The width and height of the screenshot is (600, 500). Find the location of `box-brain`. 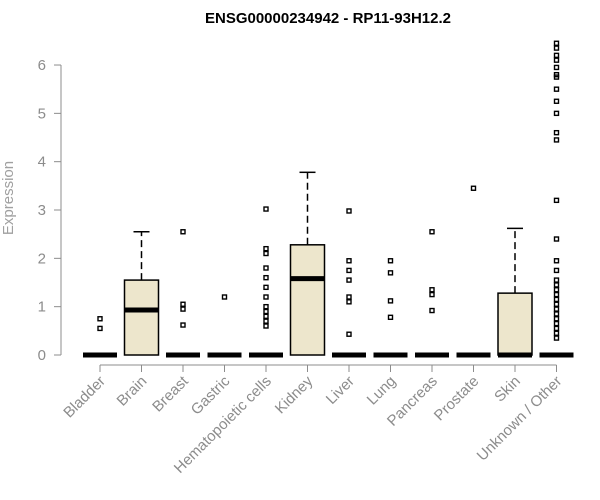

box-brain is located at coordinates (141, 293).